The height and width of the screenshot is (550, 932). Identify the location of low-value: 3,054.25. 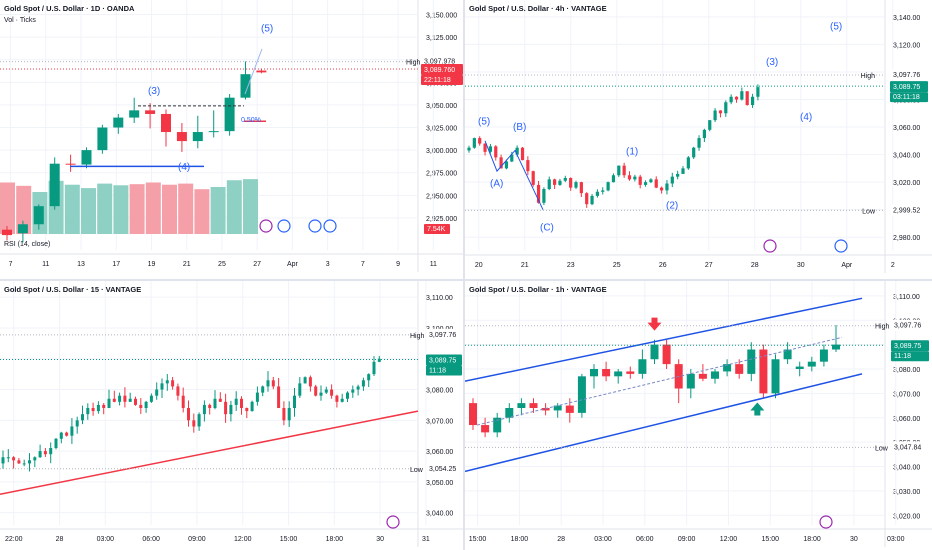
(442, 469).